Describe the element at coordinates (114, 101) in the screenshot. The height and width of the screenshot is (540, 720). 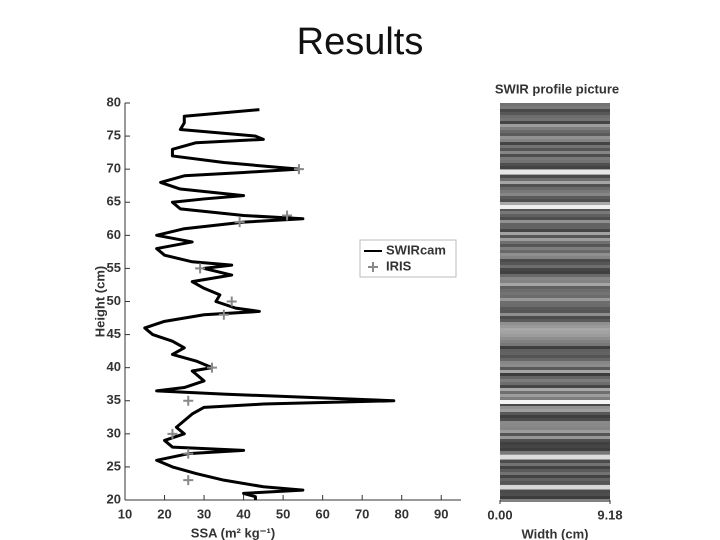
I see `y-tick-label: 80` at that location.